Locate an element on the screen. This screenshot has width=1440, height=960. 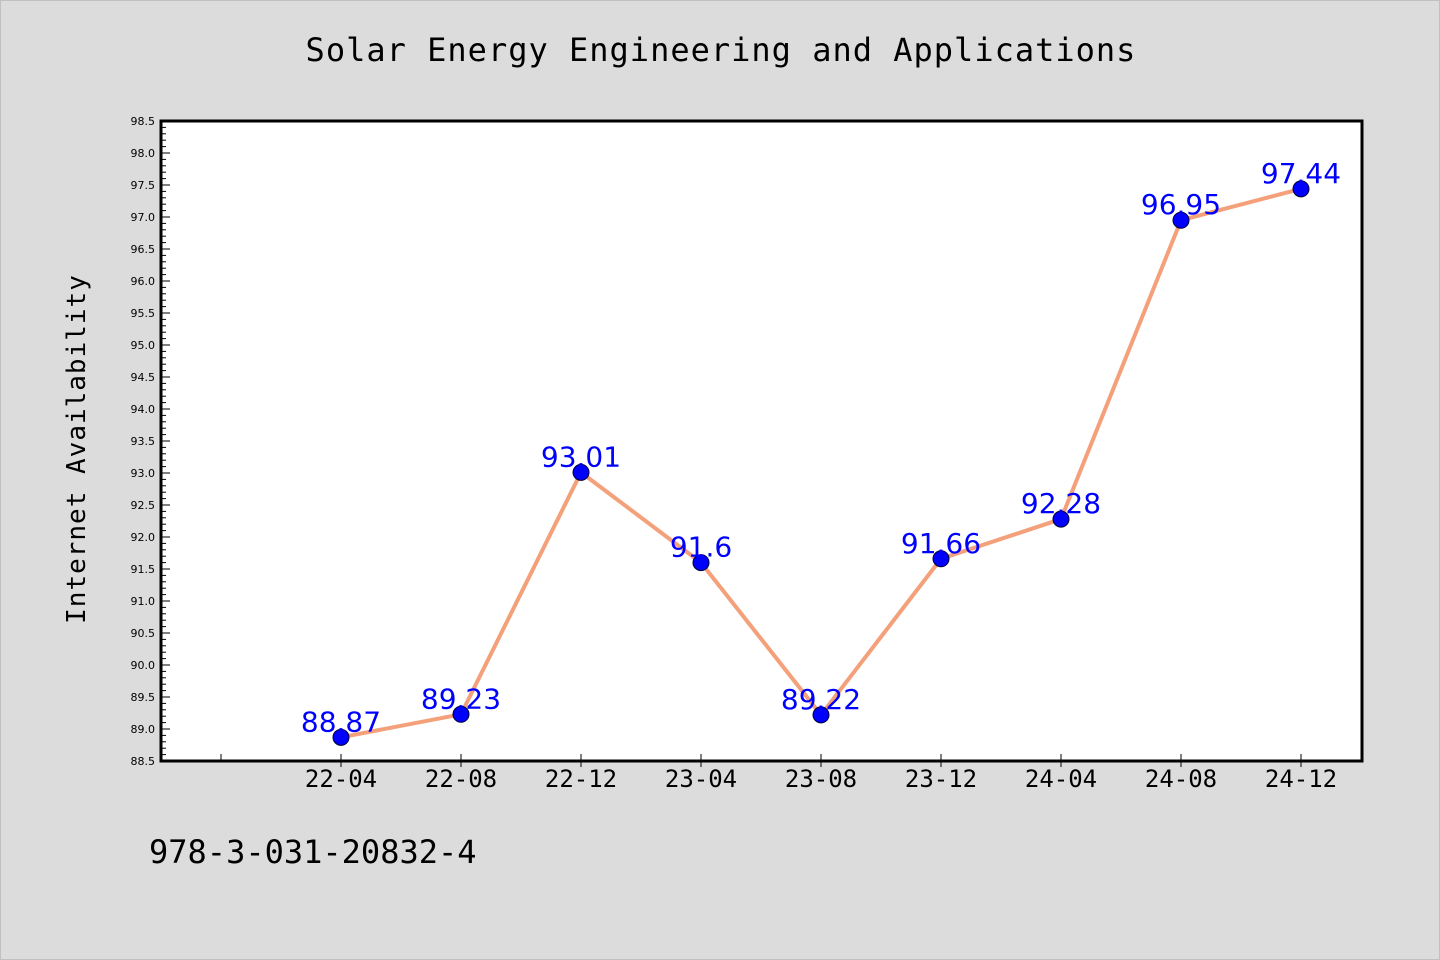
y-tick-label: 97.5 is located at coordinates (143, 185).